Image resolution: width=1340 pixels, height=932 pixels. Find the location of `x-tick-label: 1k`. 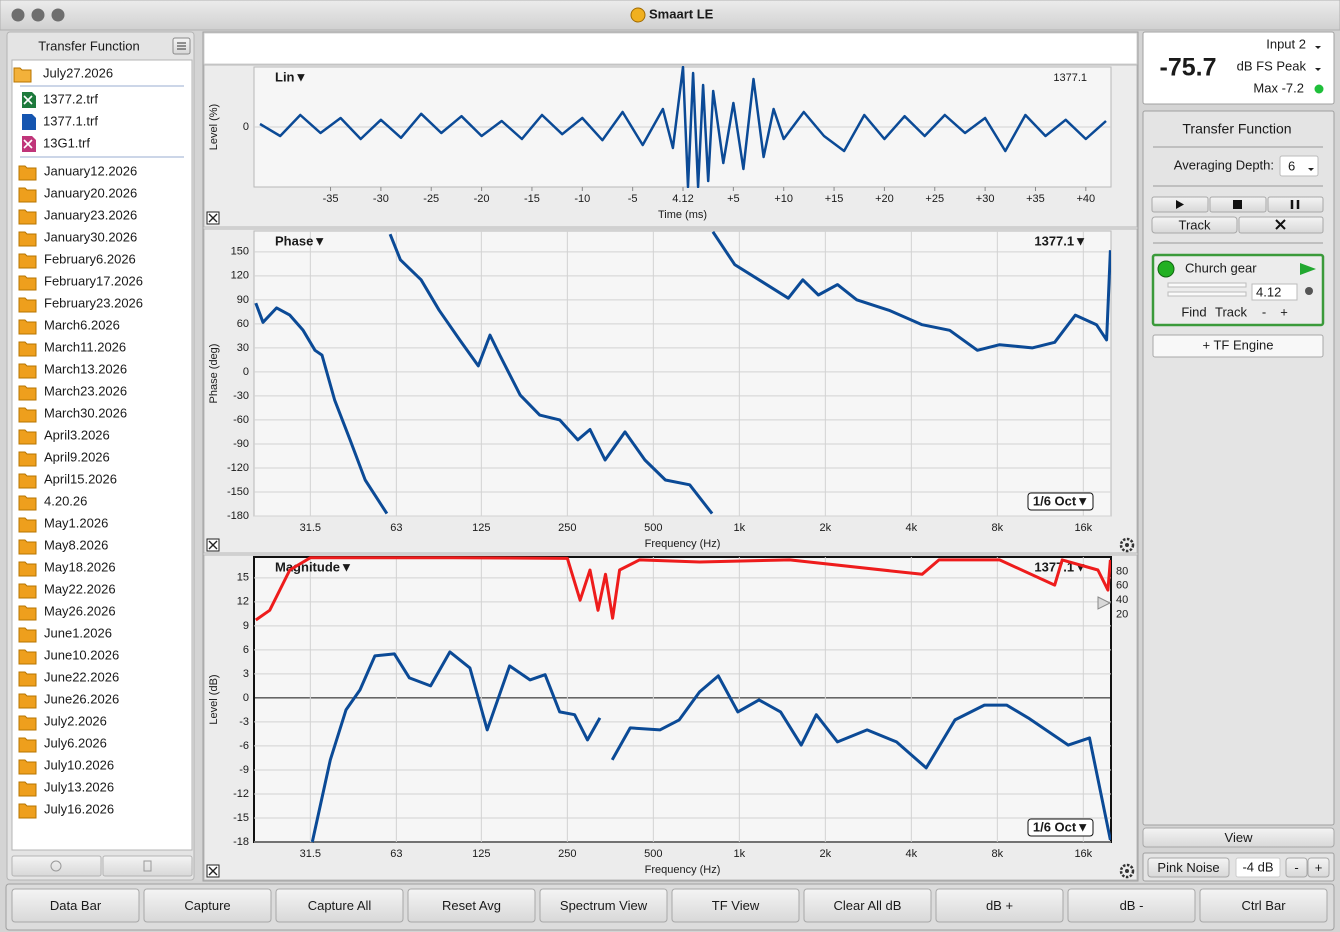

x-tick-label: 1k is located at coordinates (740, 854).